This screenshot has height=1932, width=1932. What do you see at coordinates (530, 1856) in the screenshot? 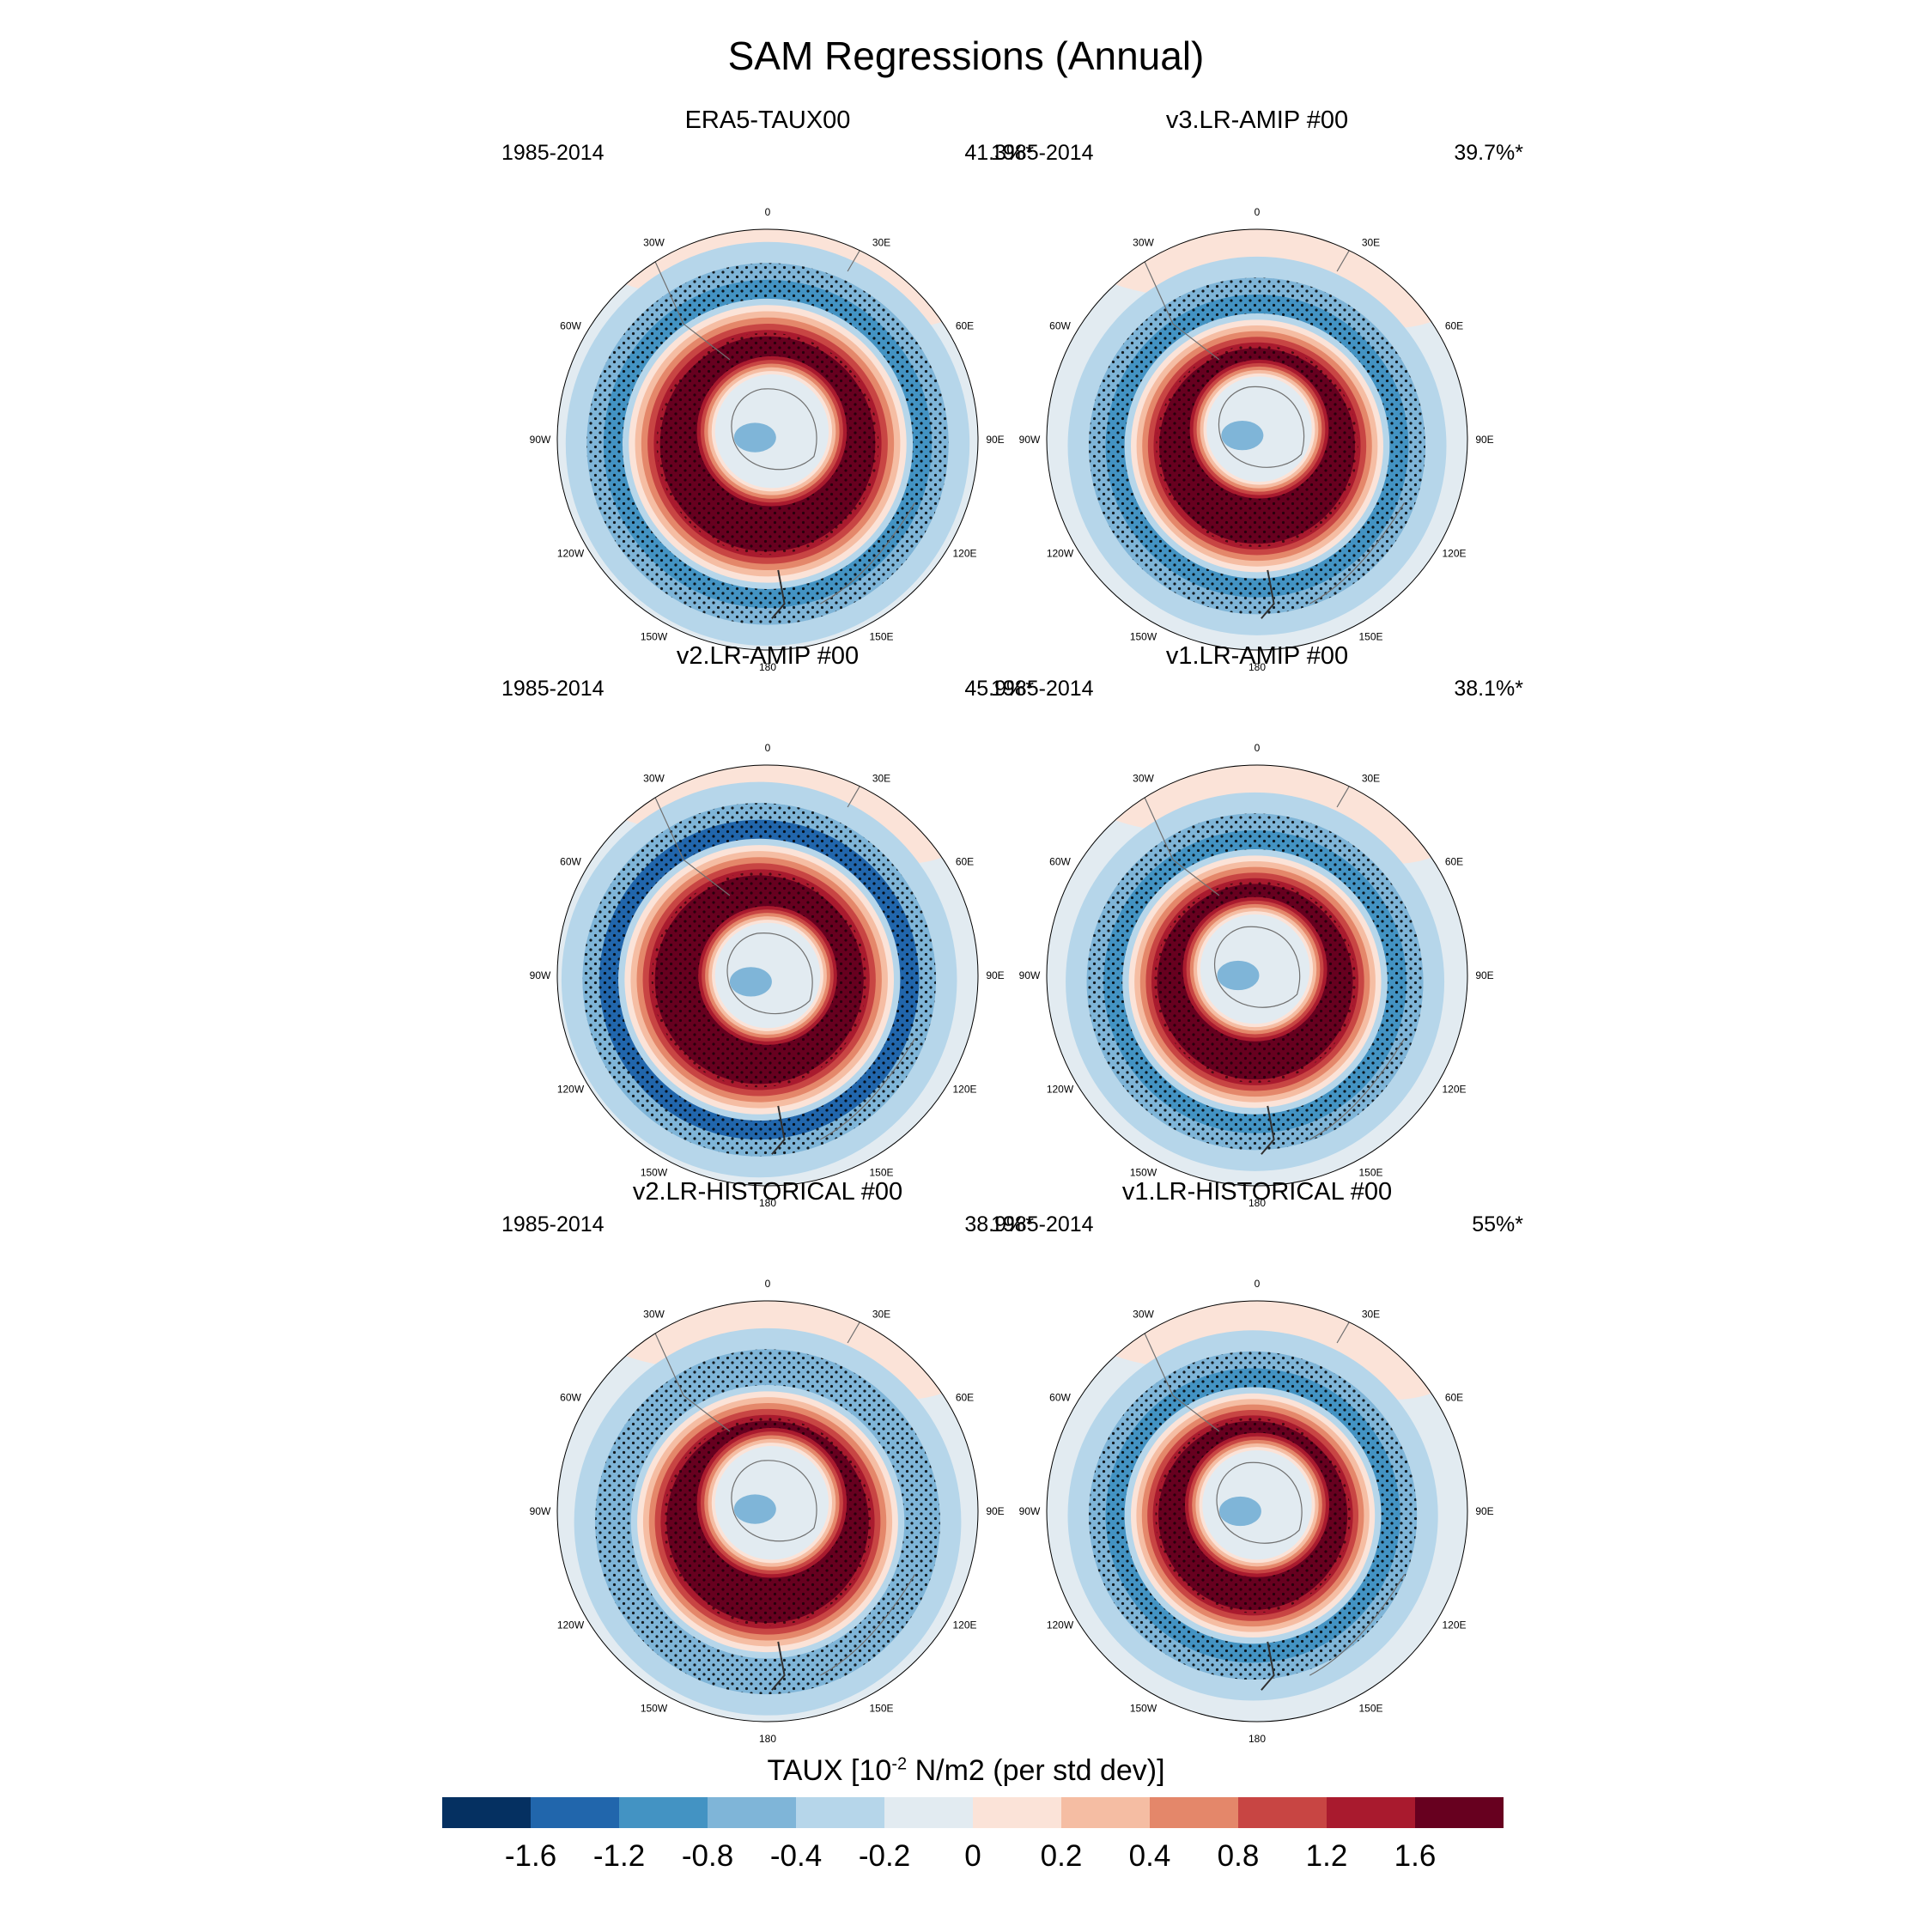
I see `colorbar-tick-label: -1.6` at bounding box center [530, 1856].